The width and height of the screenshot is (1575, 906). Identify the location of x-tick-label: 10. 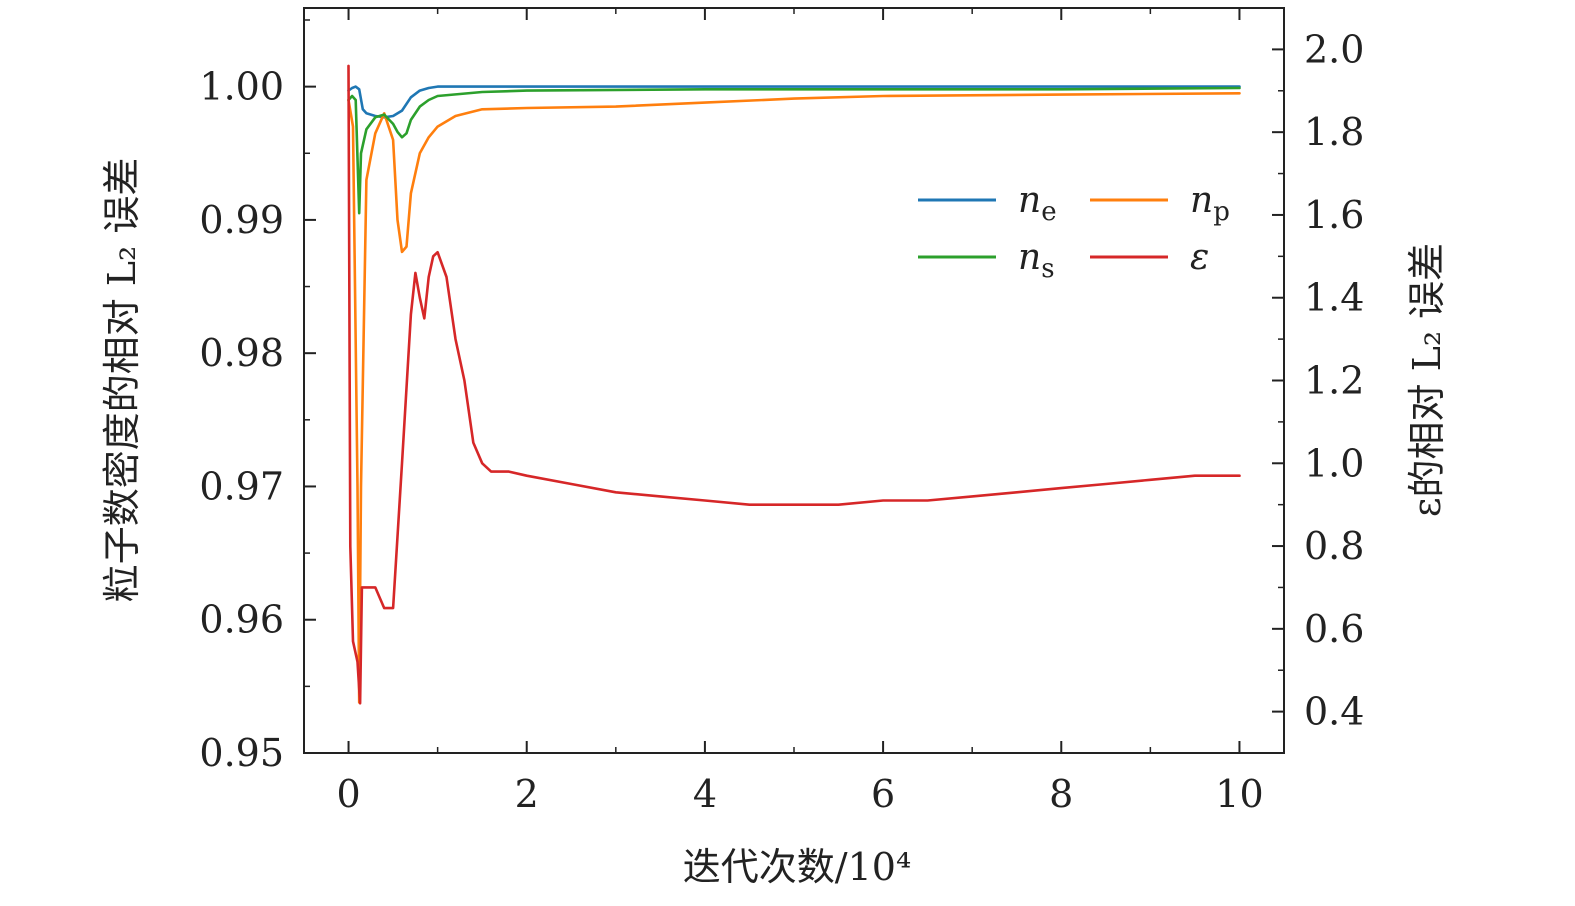
(1239, 794).